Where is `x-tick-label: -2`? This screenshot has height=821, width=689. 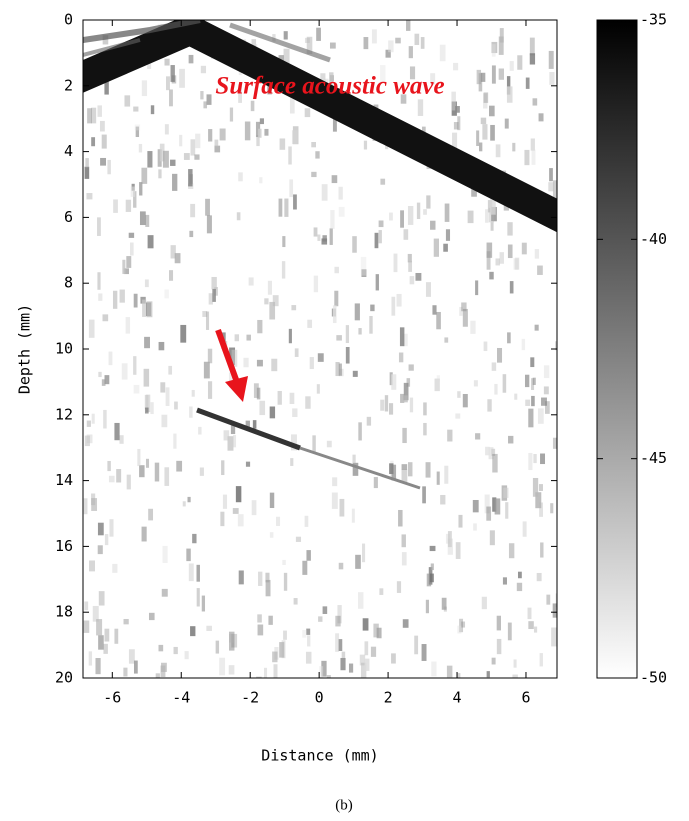
x-tick-label: -2 is located at coordinates (250, 698).